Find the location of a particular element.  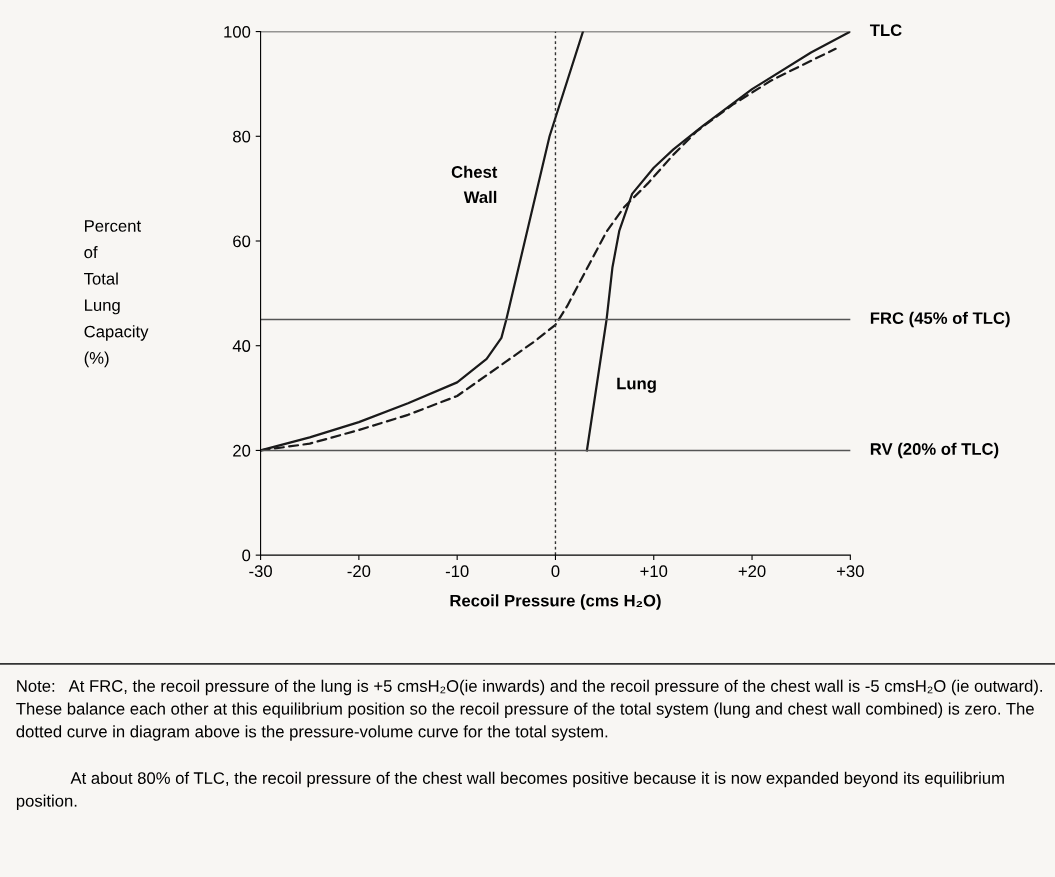

text: Note: At FRC, the recoil pressure of the lung is +5 cmsH₂O(ie inwards) and the recoil pressure of the chest wall is -5 cmsH₂O (ie outward). These balance each other at this equilibrium position so the recoil pressure of the total system (lung and chest wall combined) is zero. The dotted curve in diagram above is the pressure-volume curve for the total system. is located at coordinates (529, 710).